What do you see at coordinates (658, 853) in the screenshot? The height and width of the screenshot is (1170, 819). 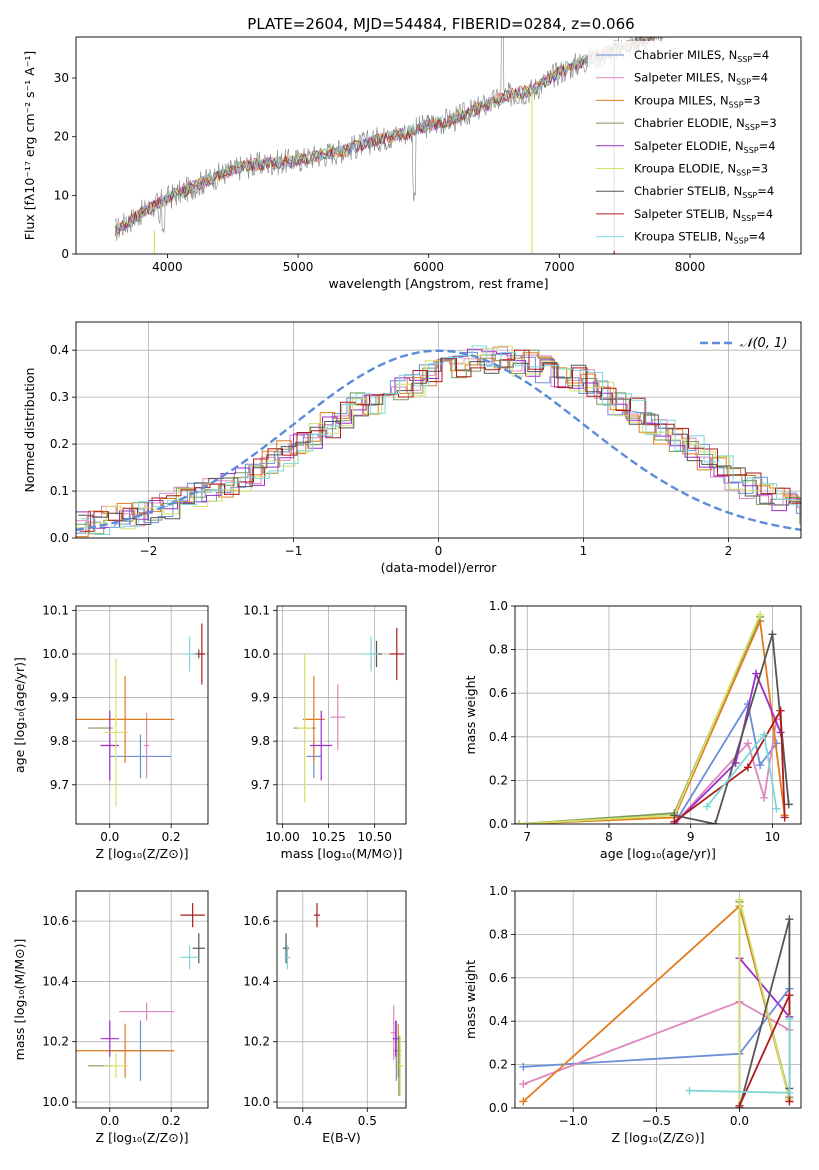 I see `weight-vs-age-xlabel: age [log₁₀(age/yr)]` at bounding box center [658, 853].